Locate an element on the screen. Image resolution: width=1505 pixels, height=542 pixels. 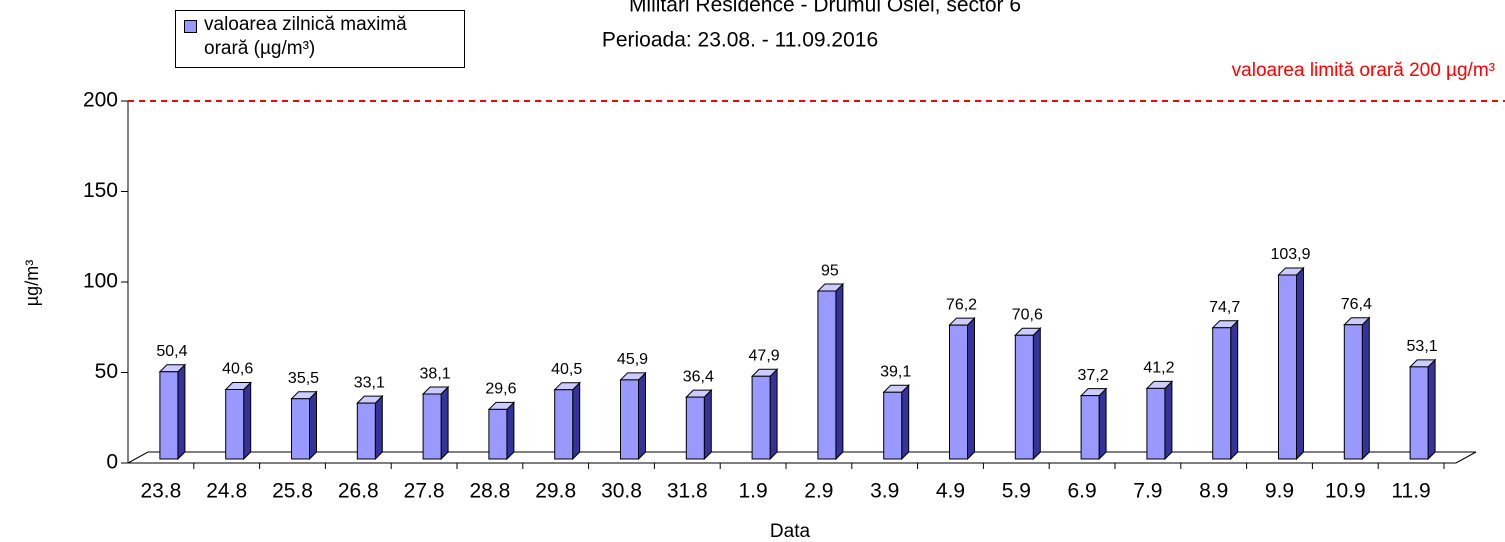
y-tick-label: 0 is located at coordinates (112, 462).